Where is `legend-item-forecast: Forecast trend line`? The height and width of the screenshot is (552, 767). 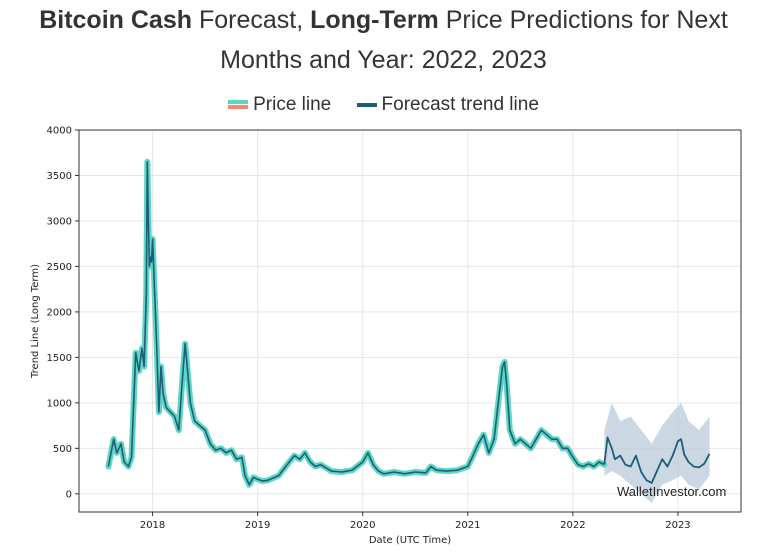
legend-item-forecast: Forecast trend line is located at coordinates (447, 105).